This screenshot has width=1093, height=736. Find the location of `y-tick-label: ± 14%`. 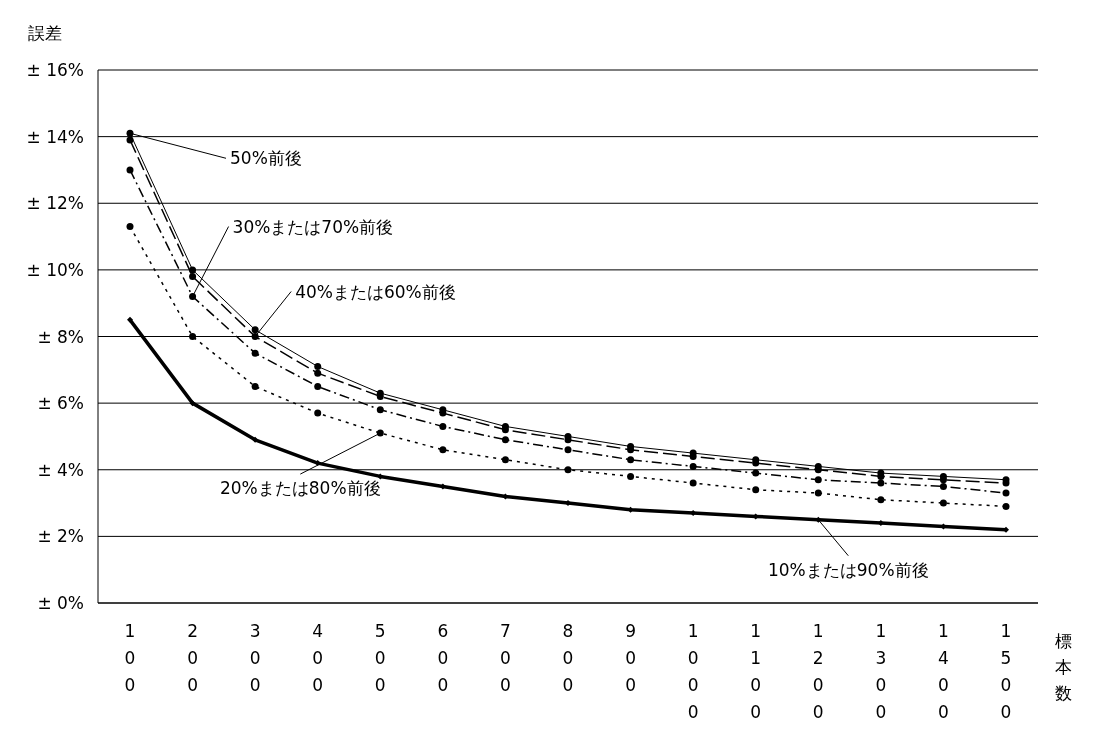

y-tick-label: ± 14% is located at coordinates (55, 136).